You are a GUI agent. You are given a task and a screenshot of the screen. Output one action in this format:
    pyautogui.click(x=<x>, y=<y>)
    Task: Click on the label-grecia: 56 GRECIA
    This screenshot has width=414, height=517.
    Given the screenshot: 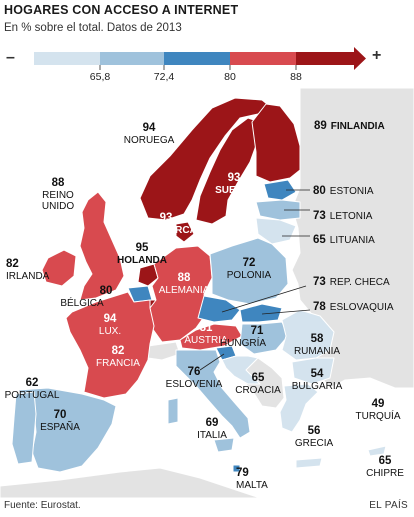 What is the action you would take?
    pyautogui.click(x=314, y=437)
    